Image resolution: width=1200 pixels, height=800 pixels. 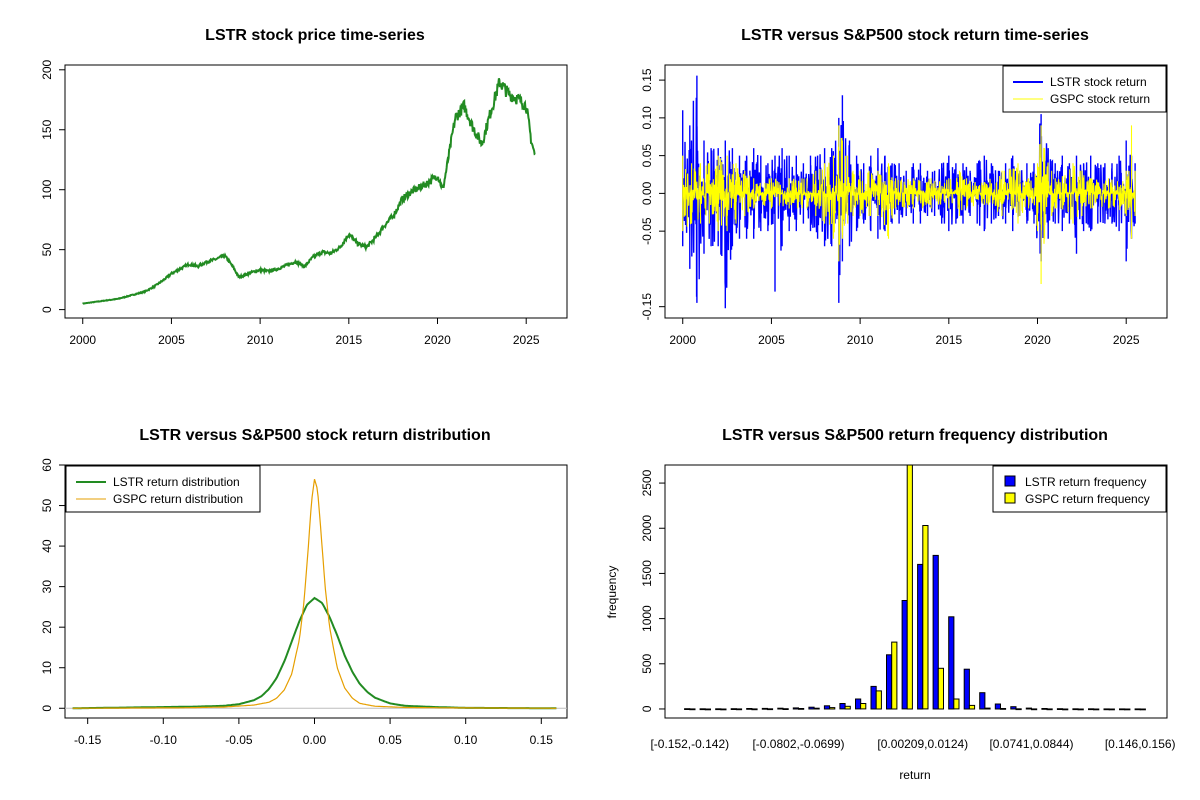 What do you see at coordinates (316, 591) in the screenshot?
I see `panel-density-frame` at bounding box center [316, 591].